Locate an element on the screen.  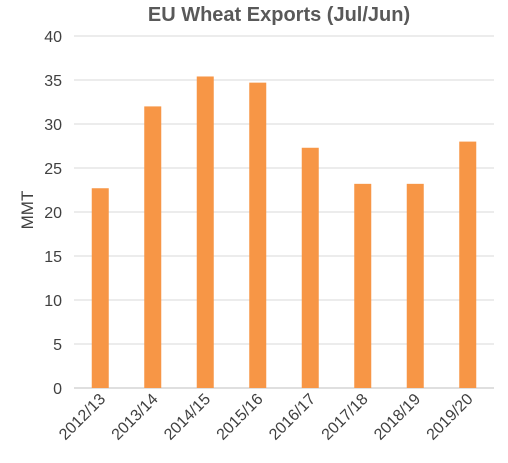
x-tick-label: 2018/19 is located at coordinates (397, 417).